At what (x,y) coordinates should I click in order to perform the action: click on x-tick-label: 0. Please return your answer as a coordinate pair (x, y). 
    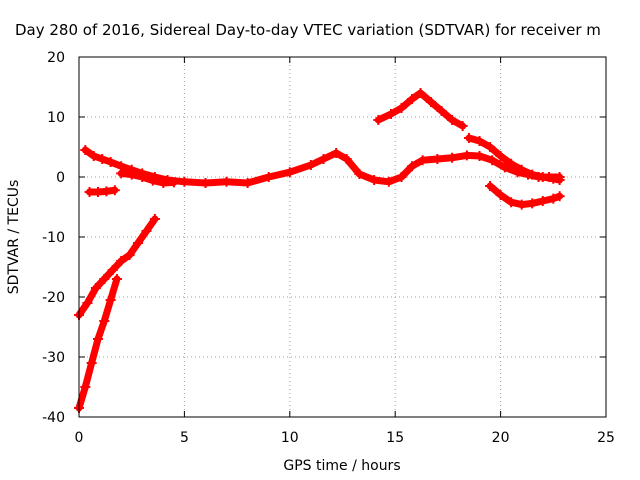
    Looking at the image, I should click on (79, 438).